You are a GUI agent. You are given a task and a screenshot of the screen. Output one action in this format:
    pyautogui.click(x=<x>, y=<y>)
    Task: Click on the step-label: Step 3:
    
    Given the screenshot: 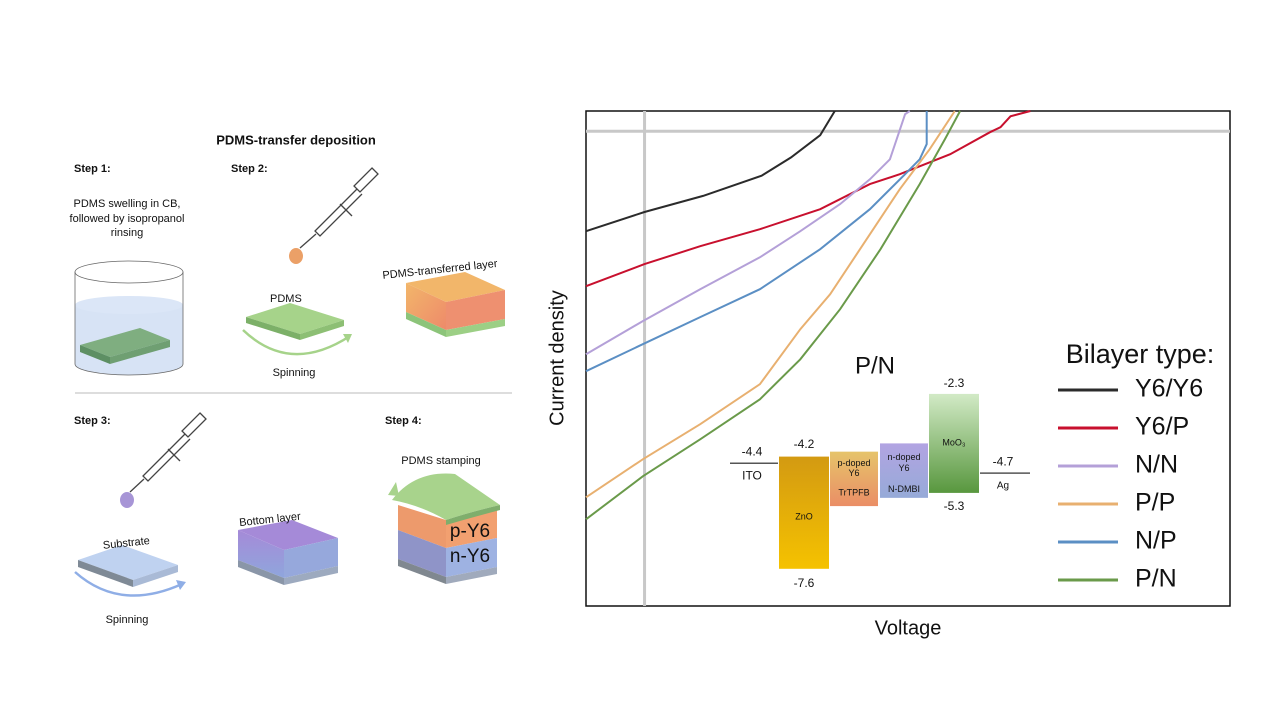 What is the action you would take?
    pyautogui.click(x=92, y=421)
    